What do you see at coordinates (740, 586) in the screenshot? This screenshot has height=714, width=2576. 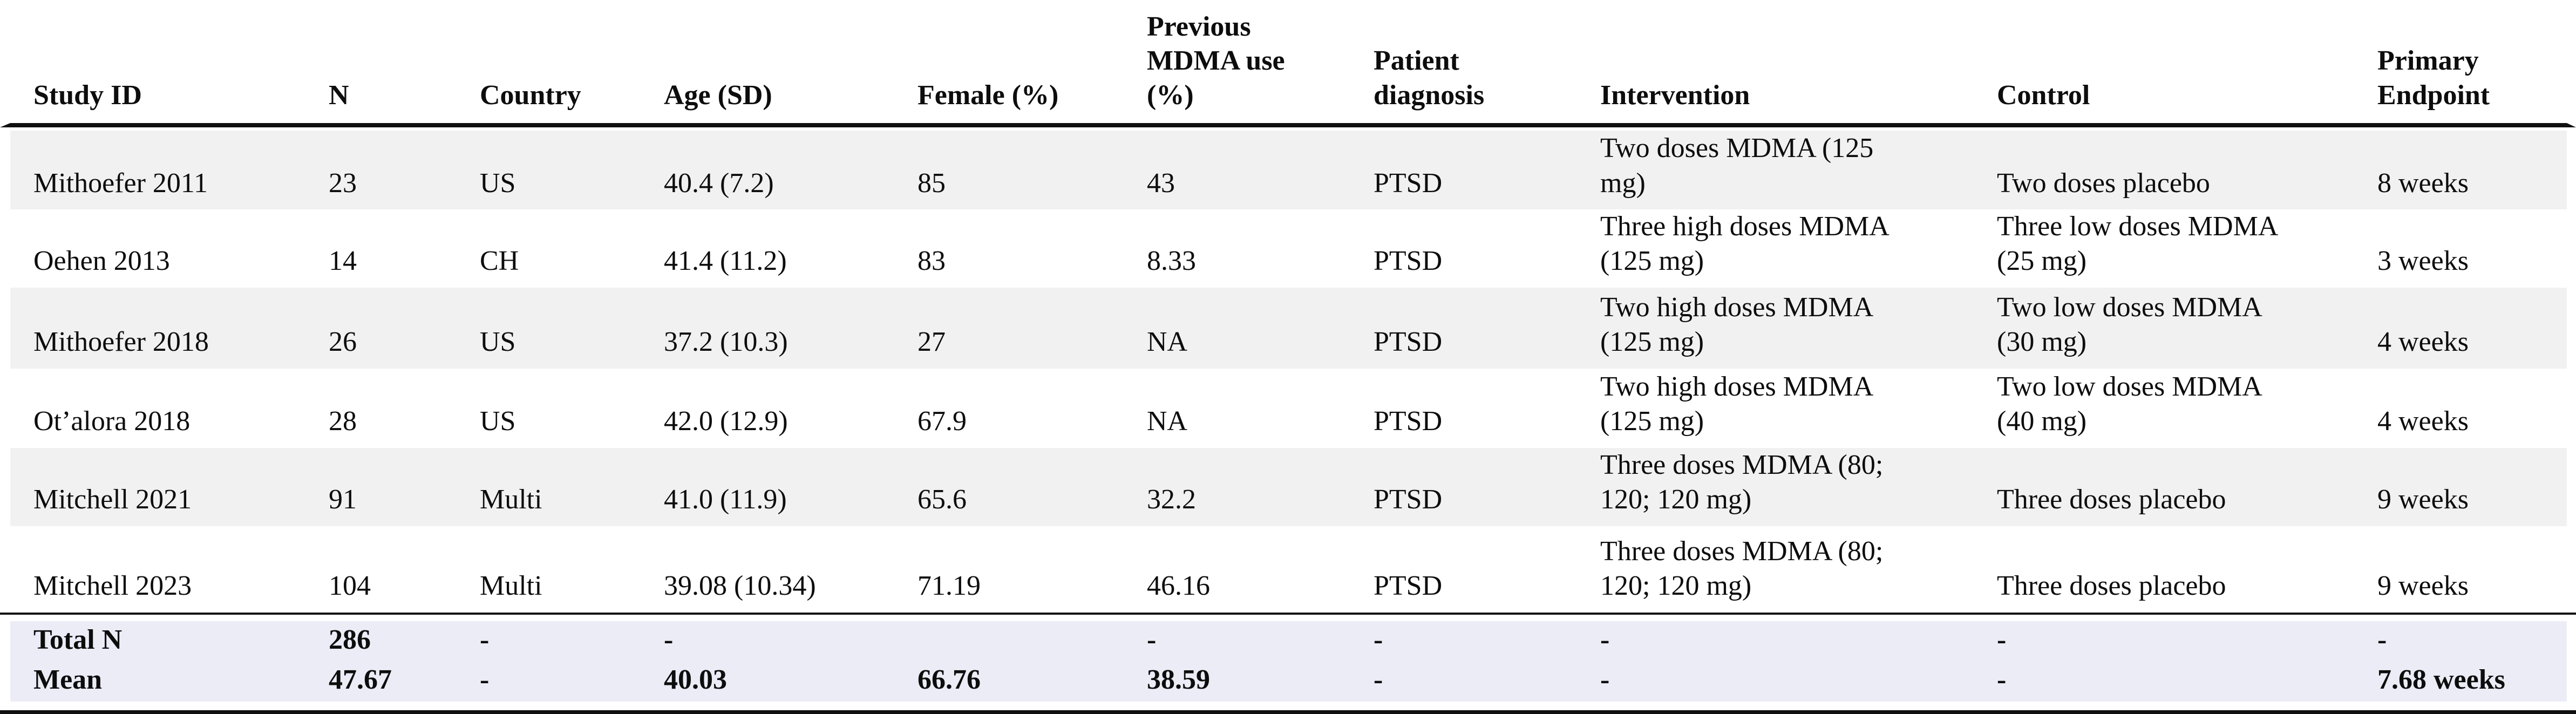 I see `cell-age-sd: 39.08 (10.34)` at bounding box center [740, 586].